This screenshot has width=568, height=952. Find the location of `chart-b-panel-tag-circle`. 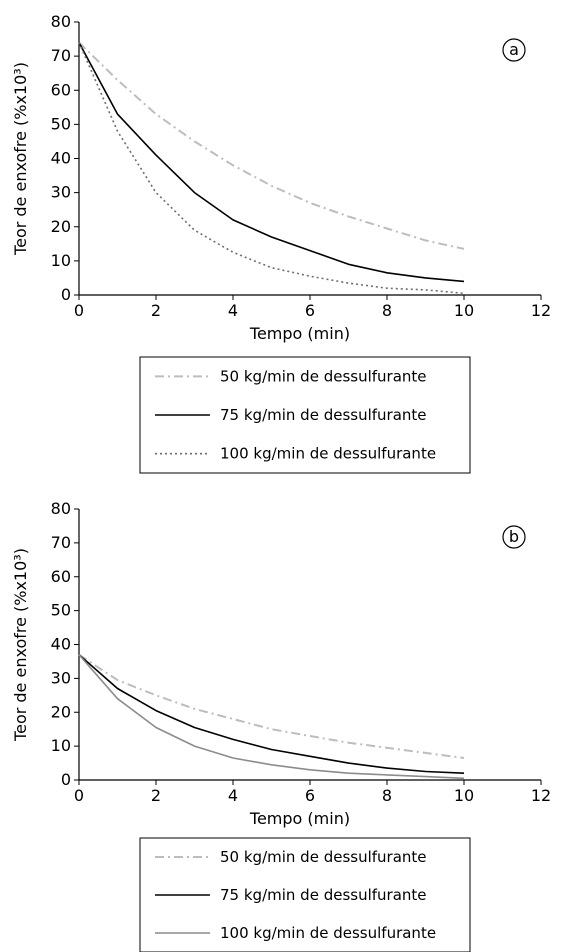

chart-b-panel-tag-circle is located at coordinates (514, 537).